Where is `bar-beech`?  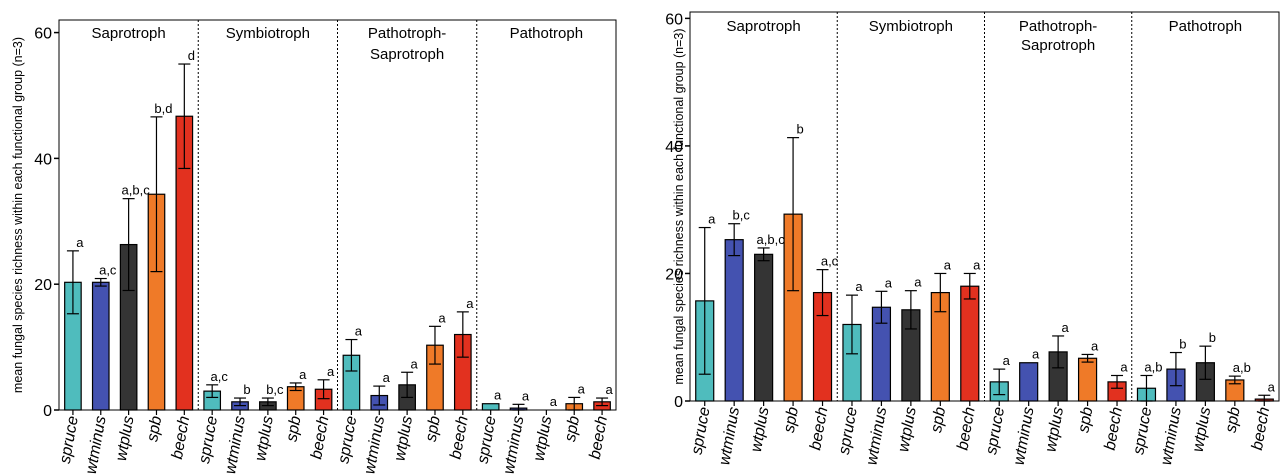
bar-beech is located at coordinates (970, 343).